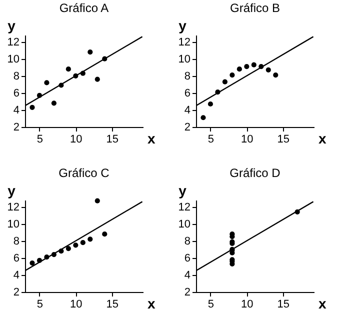 The height and width of the screenshot is (330, 343). I want to click on chart-title: Gráfico D, so click(255, 173).